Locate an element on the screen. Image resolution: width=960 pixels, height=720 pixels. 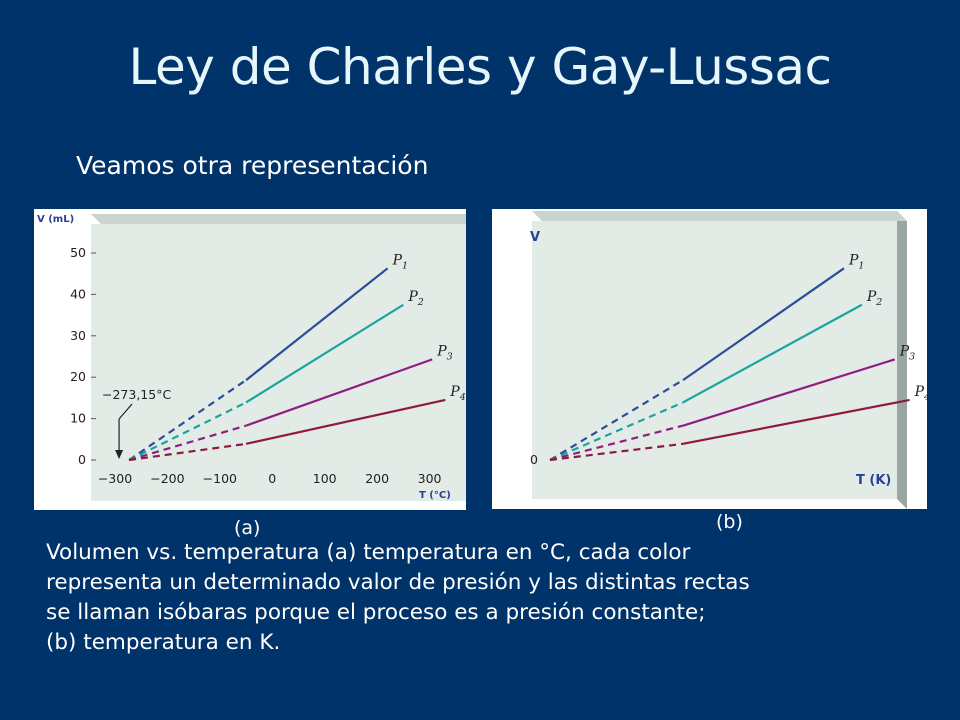
chart-b-series-label-p4: P4 is located at coordinates (920, 393).